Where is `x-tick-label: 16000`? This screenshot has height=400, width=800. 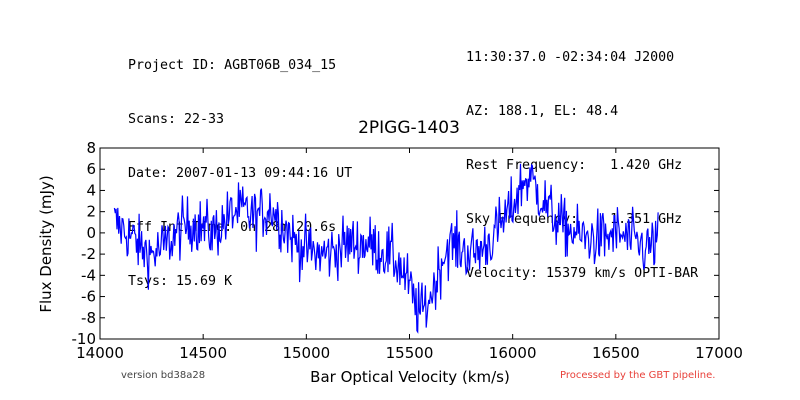
x-tick-label: 16000 is located at coordinates (513, 353).